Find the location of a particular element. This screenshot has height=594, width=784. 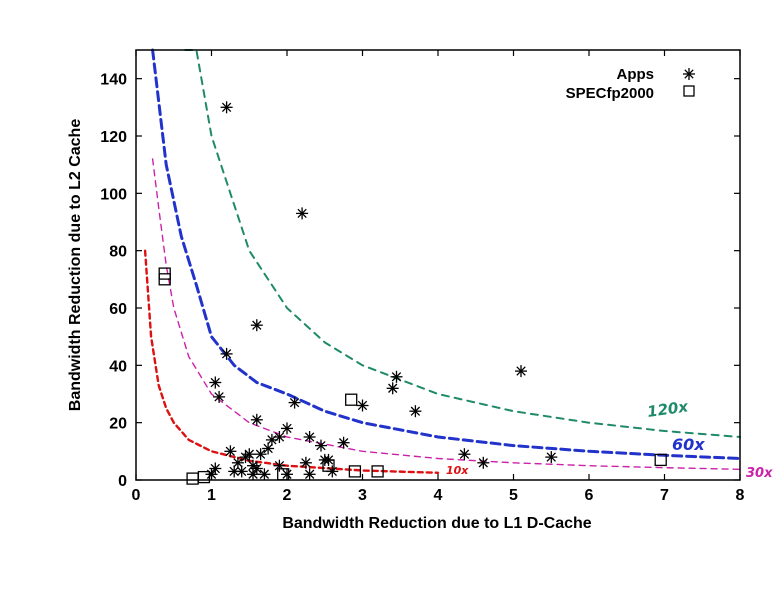

x-tick-label: 8 is located at coordinates (740, 495).